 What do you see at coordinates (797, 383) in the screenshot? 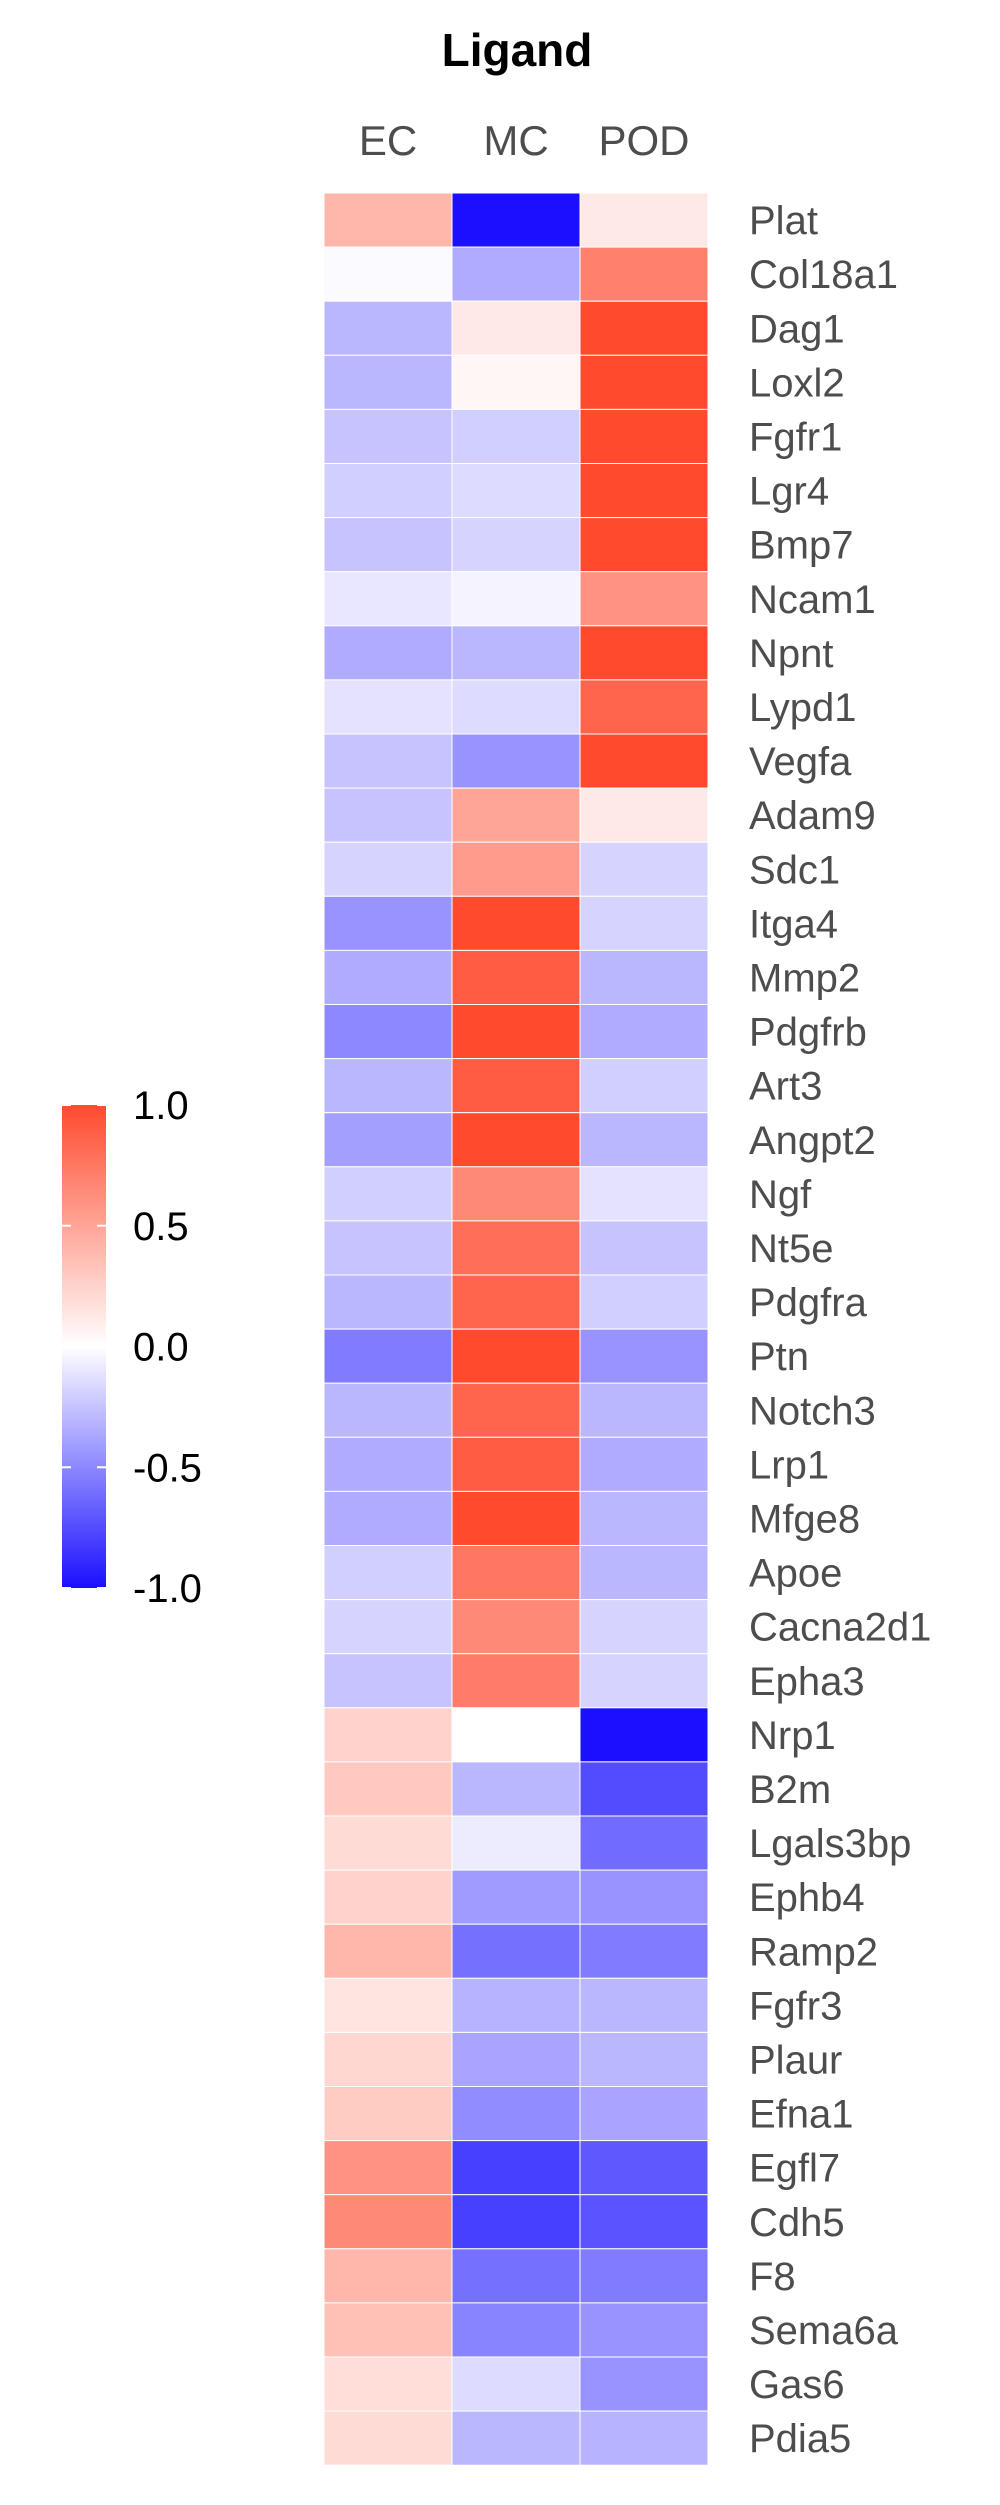
I see `row-label: Loxl2` at bounding box center [797, 383].